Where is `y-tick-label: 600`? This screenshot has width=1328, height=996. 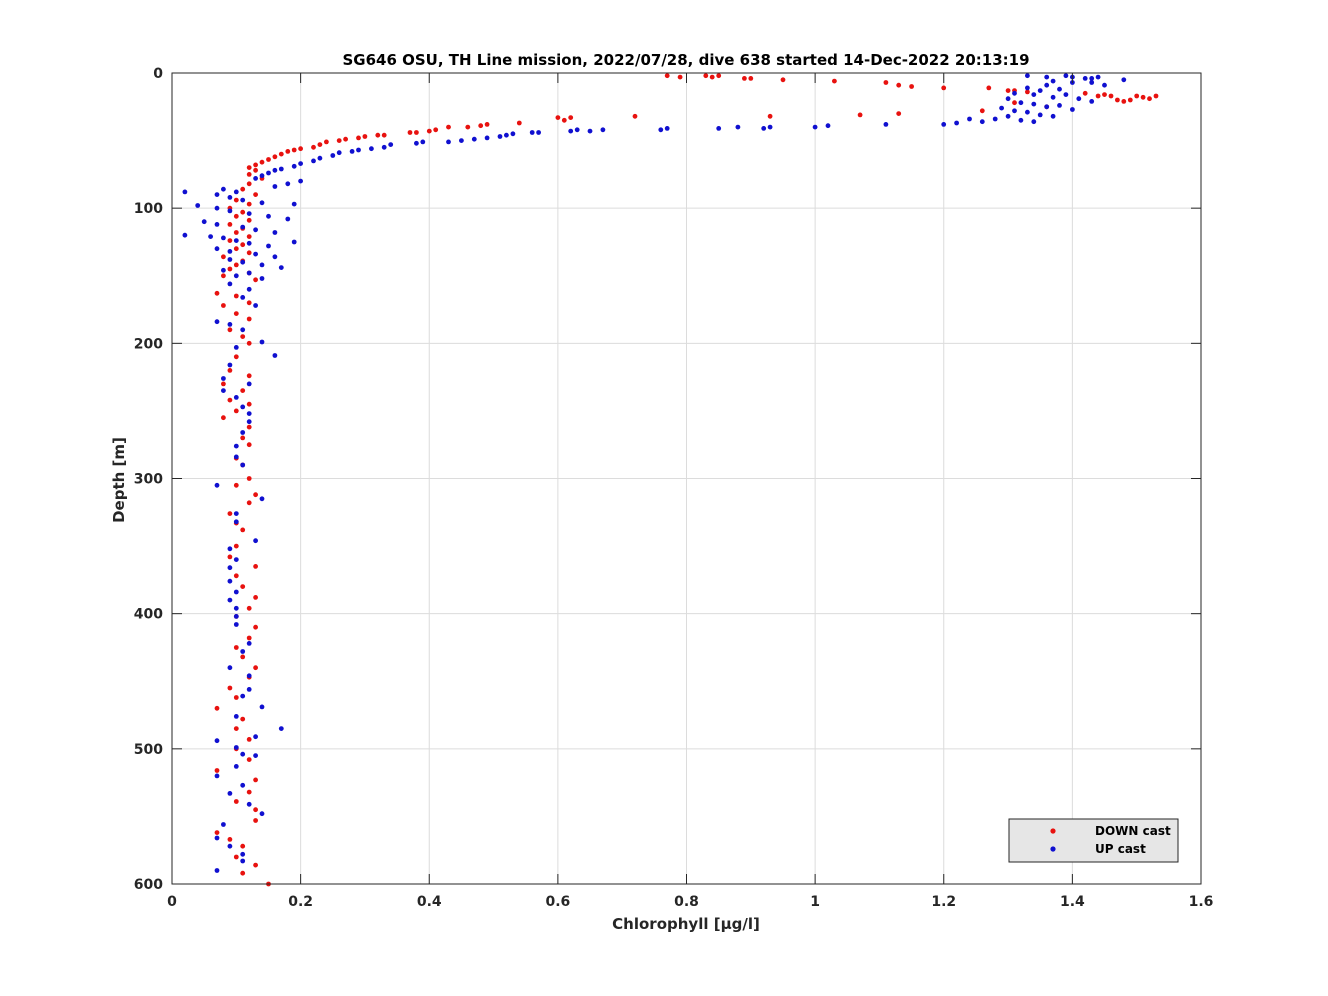 y-tick-label: 600 is located at coordinates (148, 885).